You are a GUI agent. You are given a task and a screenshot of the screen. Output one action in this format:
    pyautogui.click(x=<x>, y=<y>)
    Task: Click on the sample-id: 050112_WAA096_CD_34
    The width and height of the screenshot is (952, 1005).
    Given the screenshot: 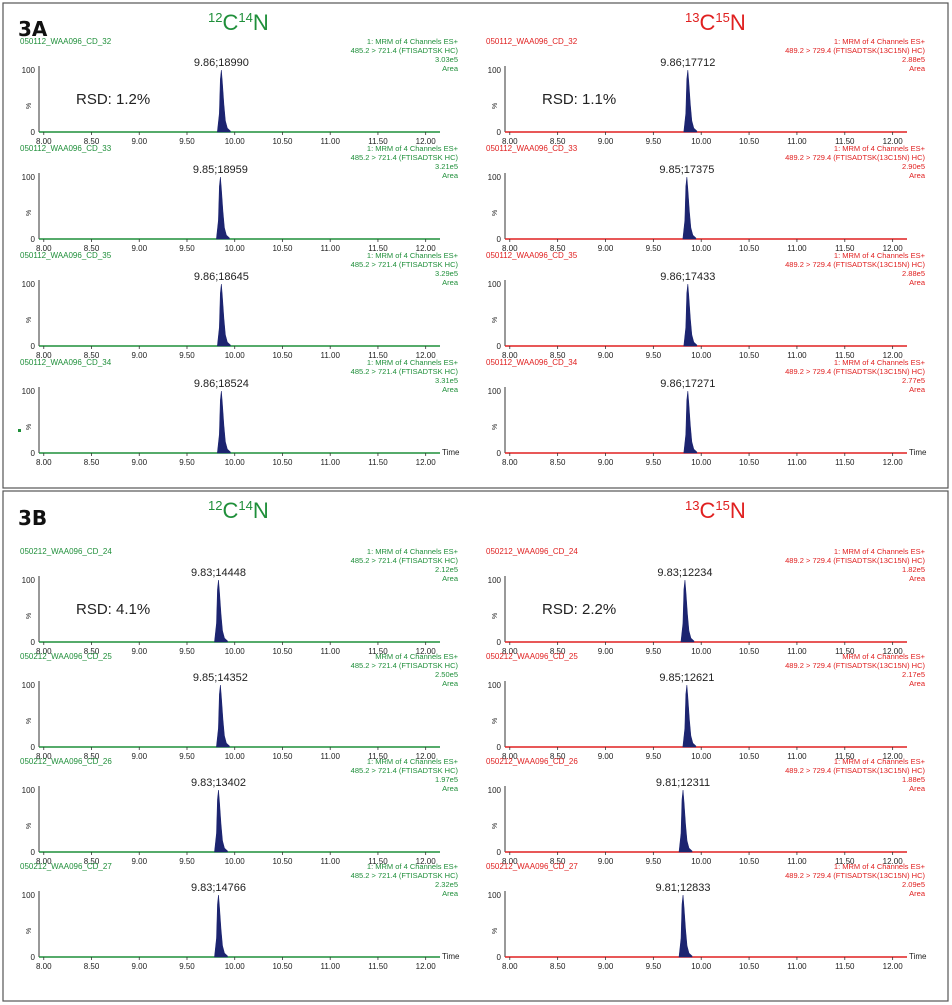 What is the action you would take?
    pyautogui.click(x=66, y=362)
    